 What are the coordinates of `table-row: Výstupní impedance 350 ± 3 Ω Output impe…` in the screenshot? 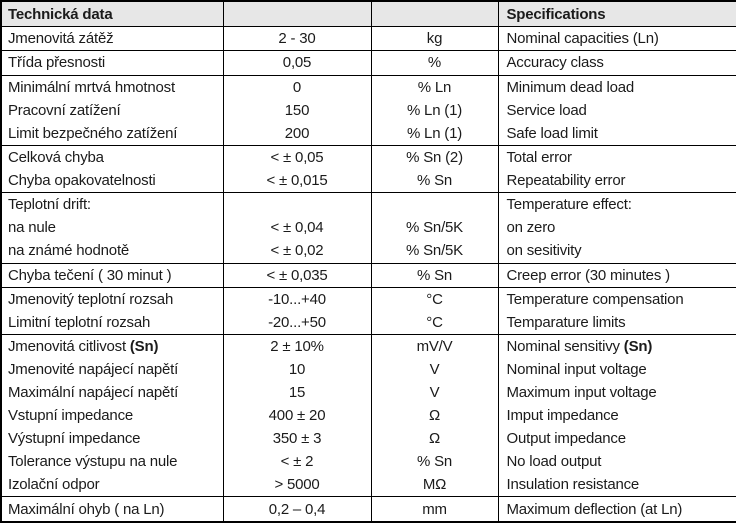 It's located at (368, 439).